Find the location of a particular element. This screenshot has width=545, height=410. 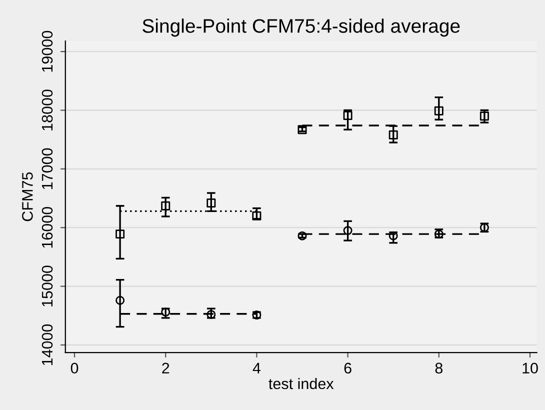

x-tick-label: 0 is located at coordinates (74, 368).